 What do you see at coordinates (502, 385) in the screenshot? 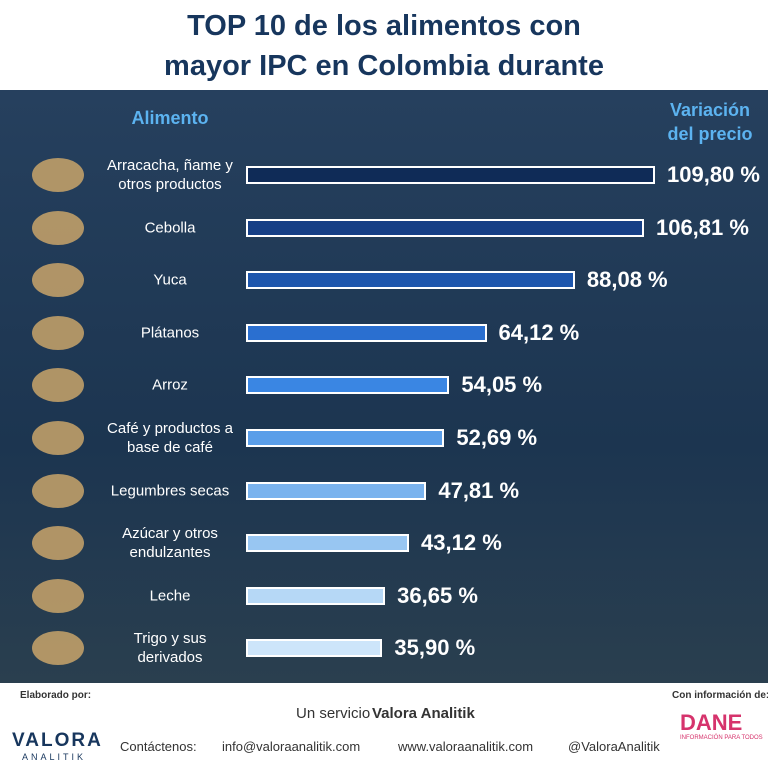
I see `value-label: 54,05 %` at bounding box center [502, 385].